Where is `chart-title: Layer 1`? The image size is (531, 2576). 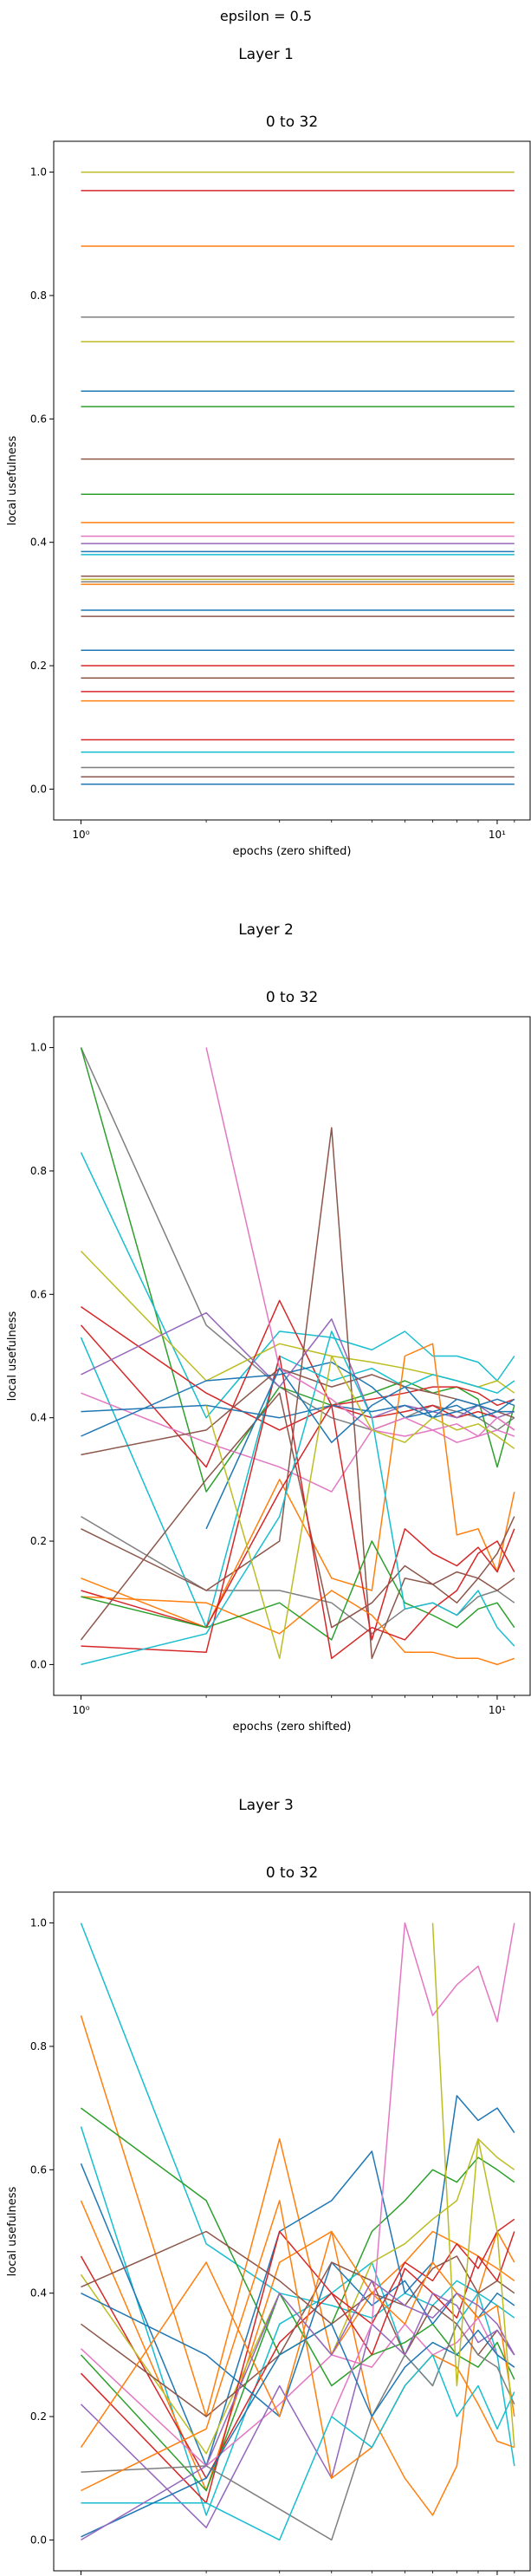
chart-title: Layer 1 is located at coordinates (266, 54).